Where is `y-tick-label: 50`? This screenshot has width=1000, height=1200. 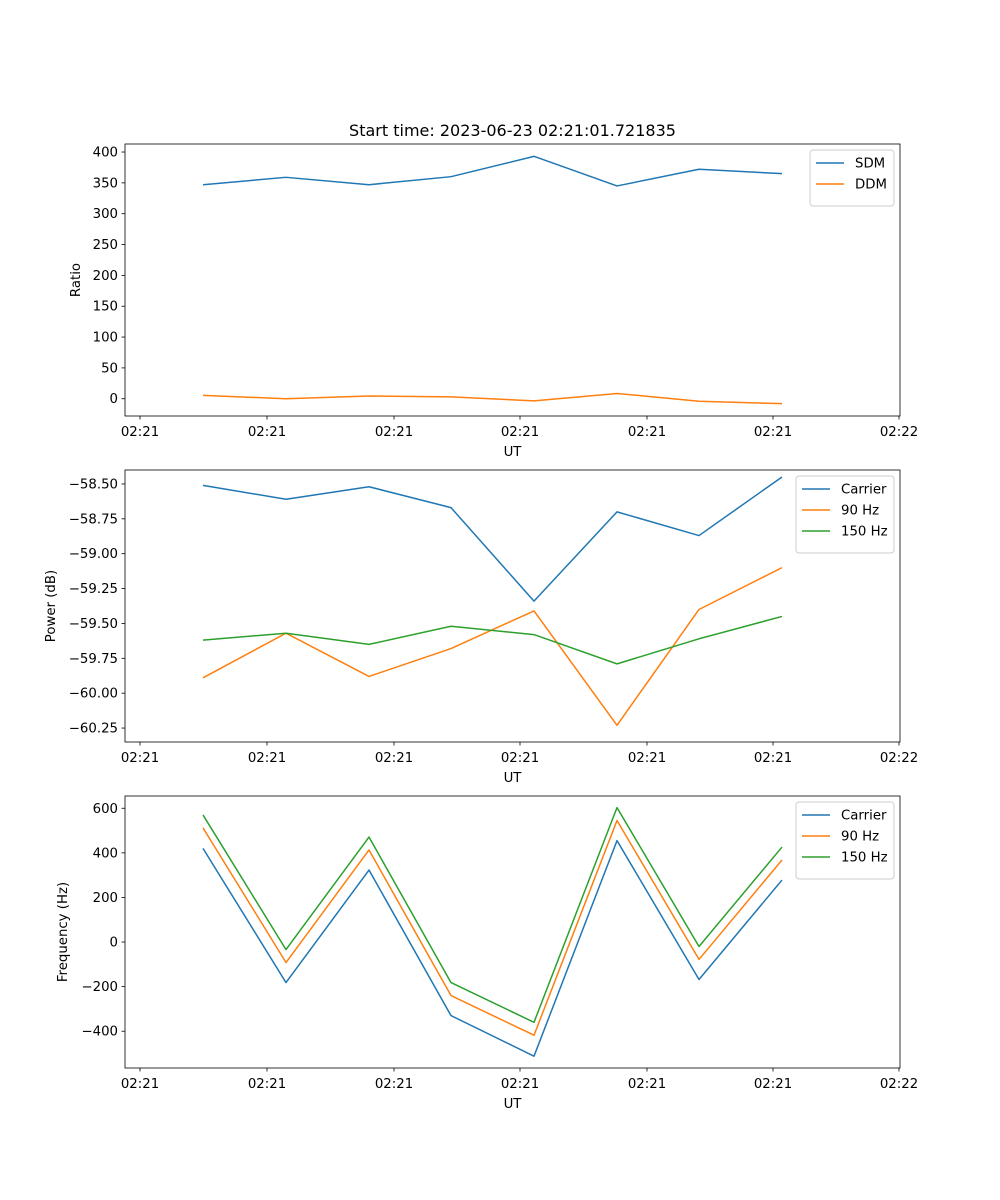 y-tick-label: 50 is located at coordinates (109, 368).